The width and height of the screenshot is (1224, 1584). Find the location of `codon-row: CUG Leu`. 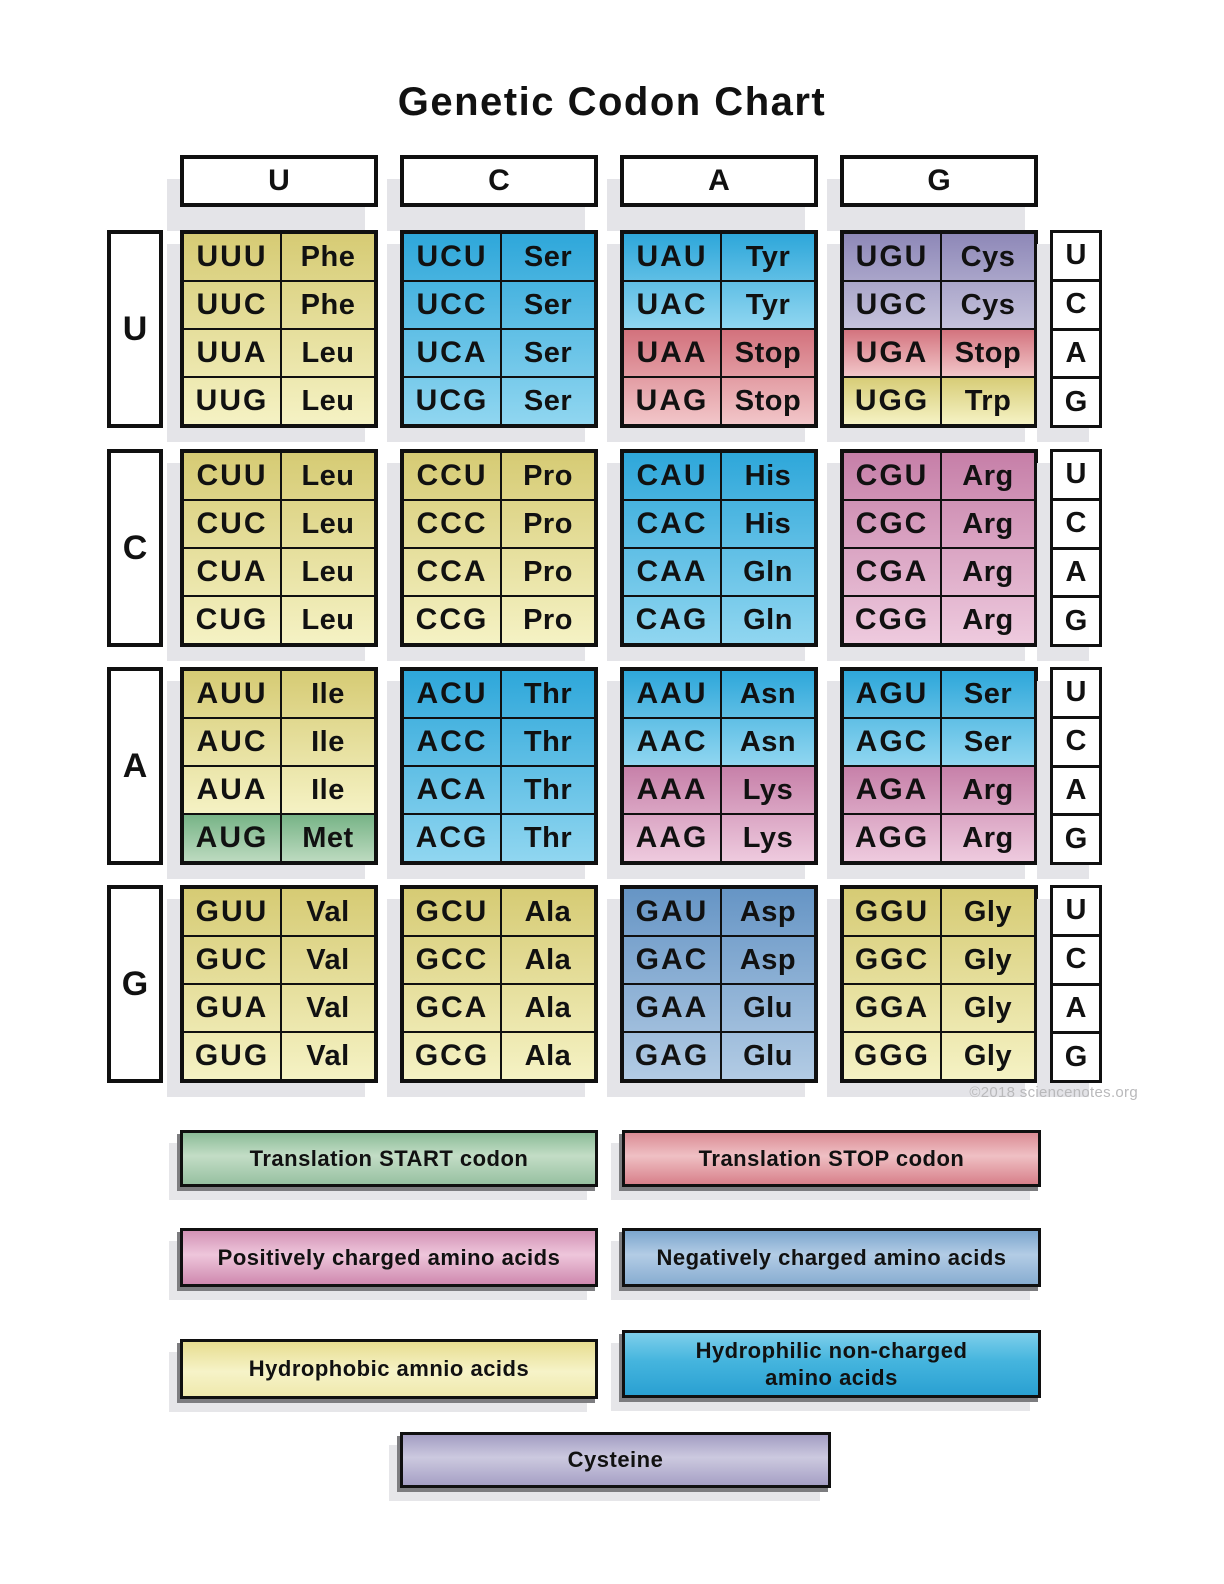

codon-row: CUG Leu is located at coordinates (279, 619).